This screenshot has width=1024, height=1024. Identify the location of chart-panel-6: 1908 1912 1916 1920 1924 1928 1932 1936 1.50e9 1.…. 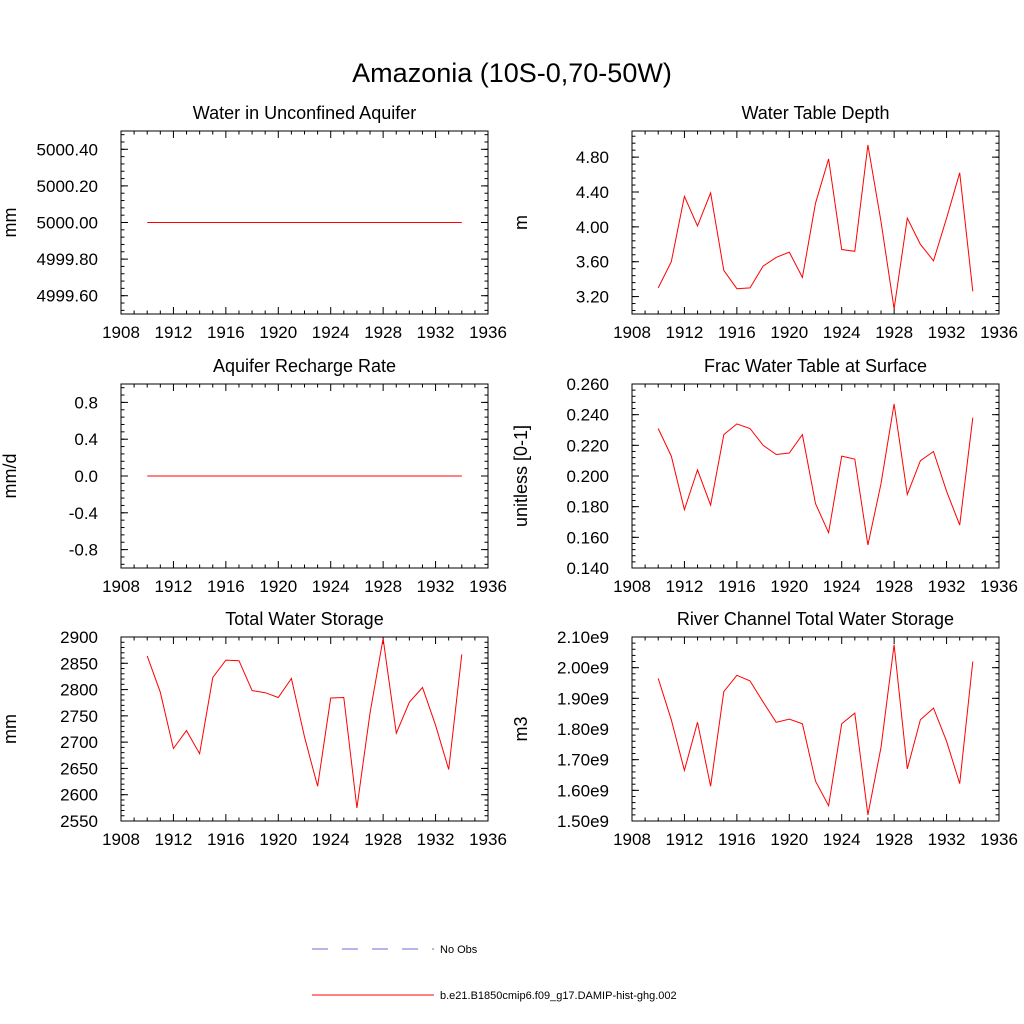
(764, 729).